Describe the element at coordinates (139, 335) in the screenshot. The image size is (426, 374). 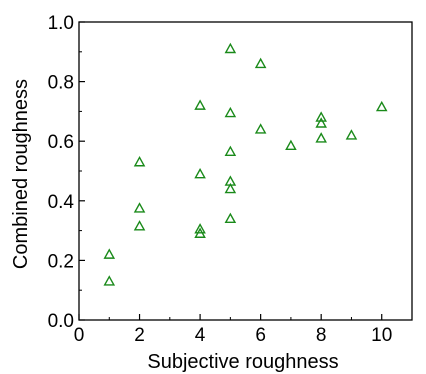
I see `x-tick-label: 2` at that location.